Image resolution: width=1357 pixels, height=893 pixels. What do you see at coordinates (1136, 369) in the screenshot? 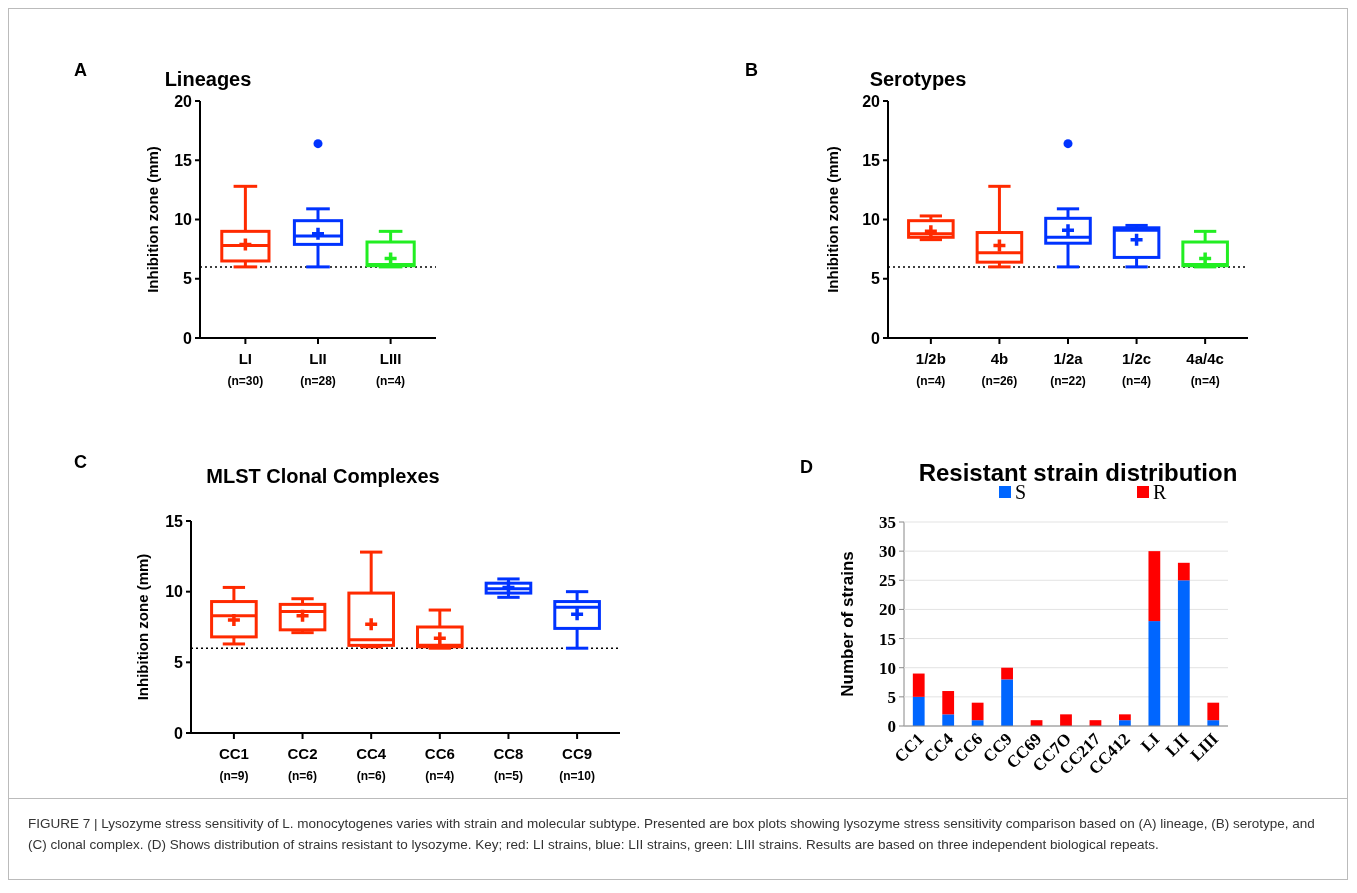
I see `x-tick-label: 1/2c (n=4)` at bounding box center [1136, 369].